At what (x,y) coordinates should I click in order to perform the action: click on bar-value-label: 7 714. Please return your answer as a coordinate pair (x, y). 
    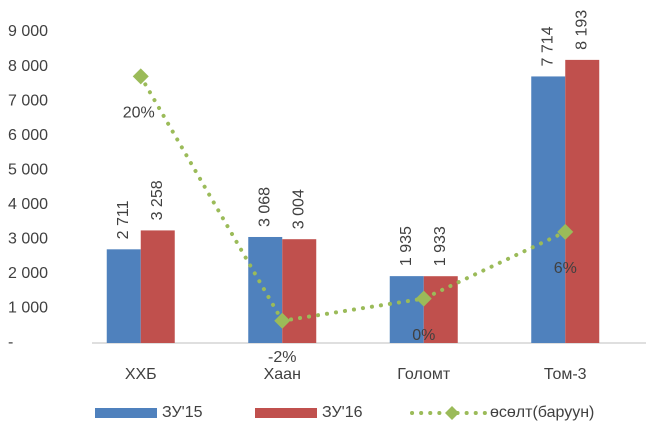
    Looking at the image, I should click on (547, 46).